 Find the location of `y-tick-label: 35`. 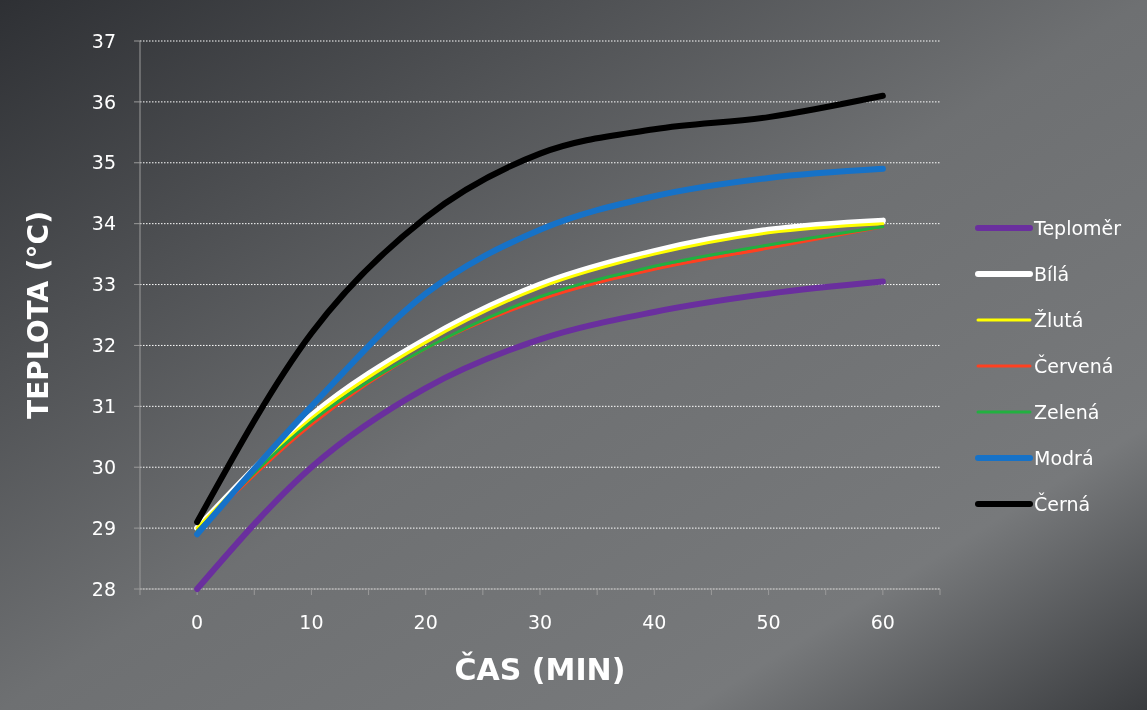

y-tick-label: 35 is located at coordinates (103, 162).